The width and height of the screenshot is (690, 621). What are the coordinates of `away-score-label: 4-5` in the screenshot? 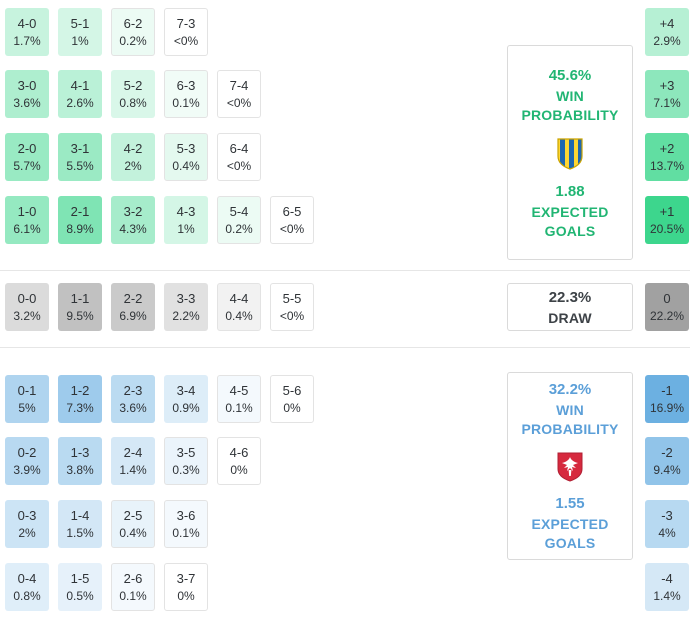 It's located at (239, 390).